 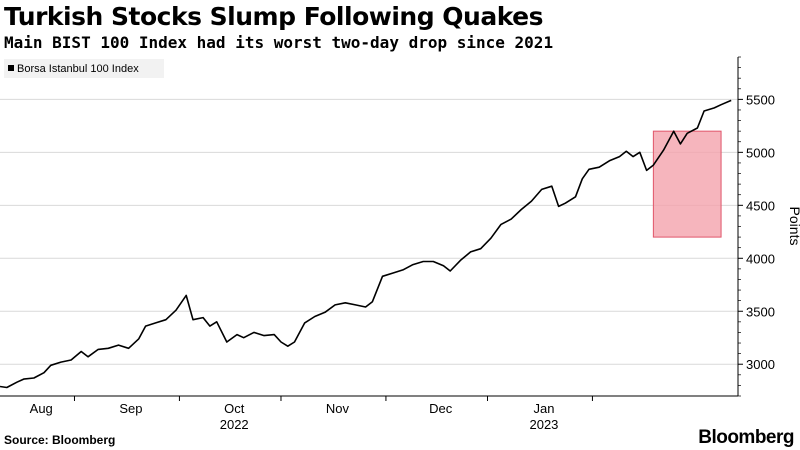 What do you see at coordinates (793, 226) in the screenshot?
I see `y-axis-label: Points` at bounding box center [793, 226].